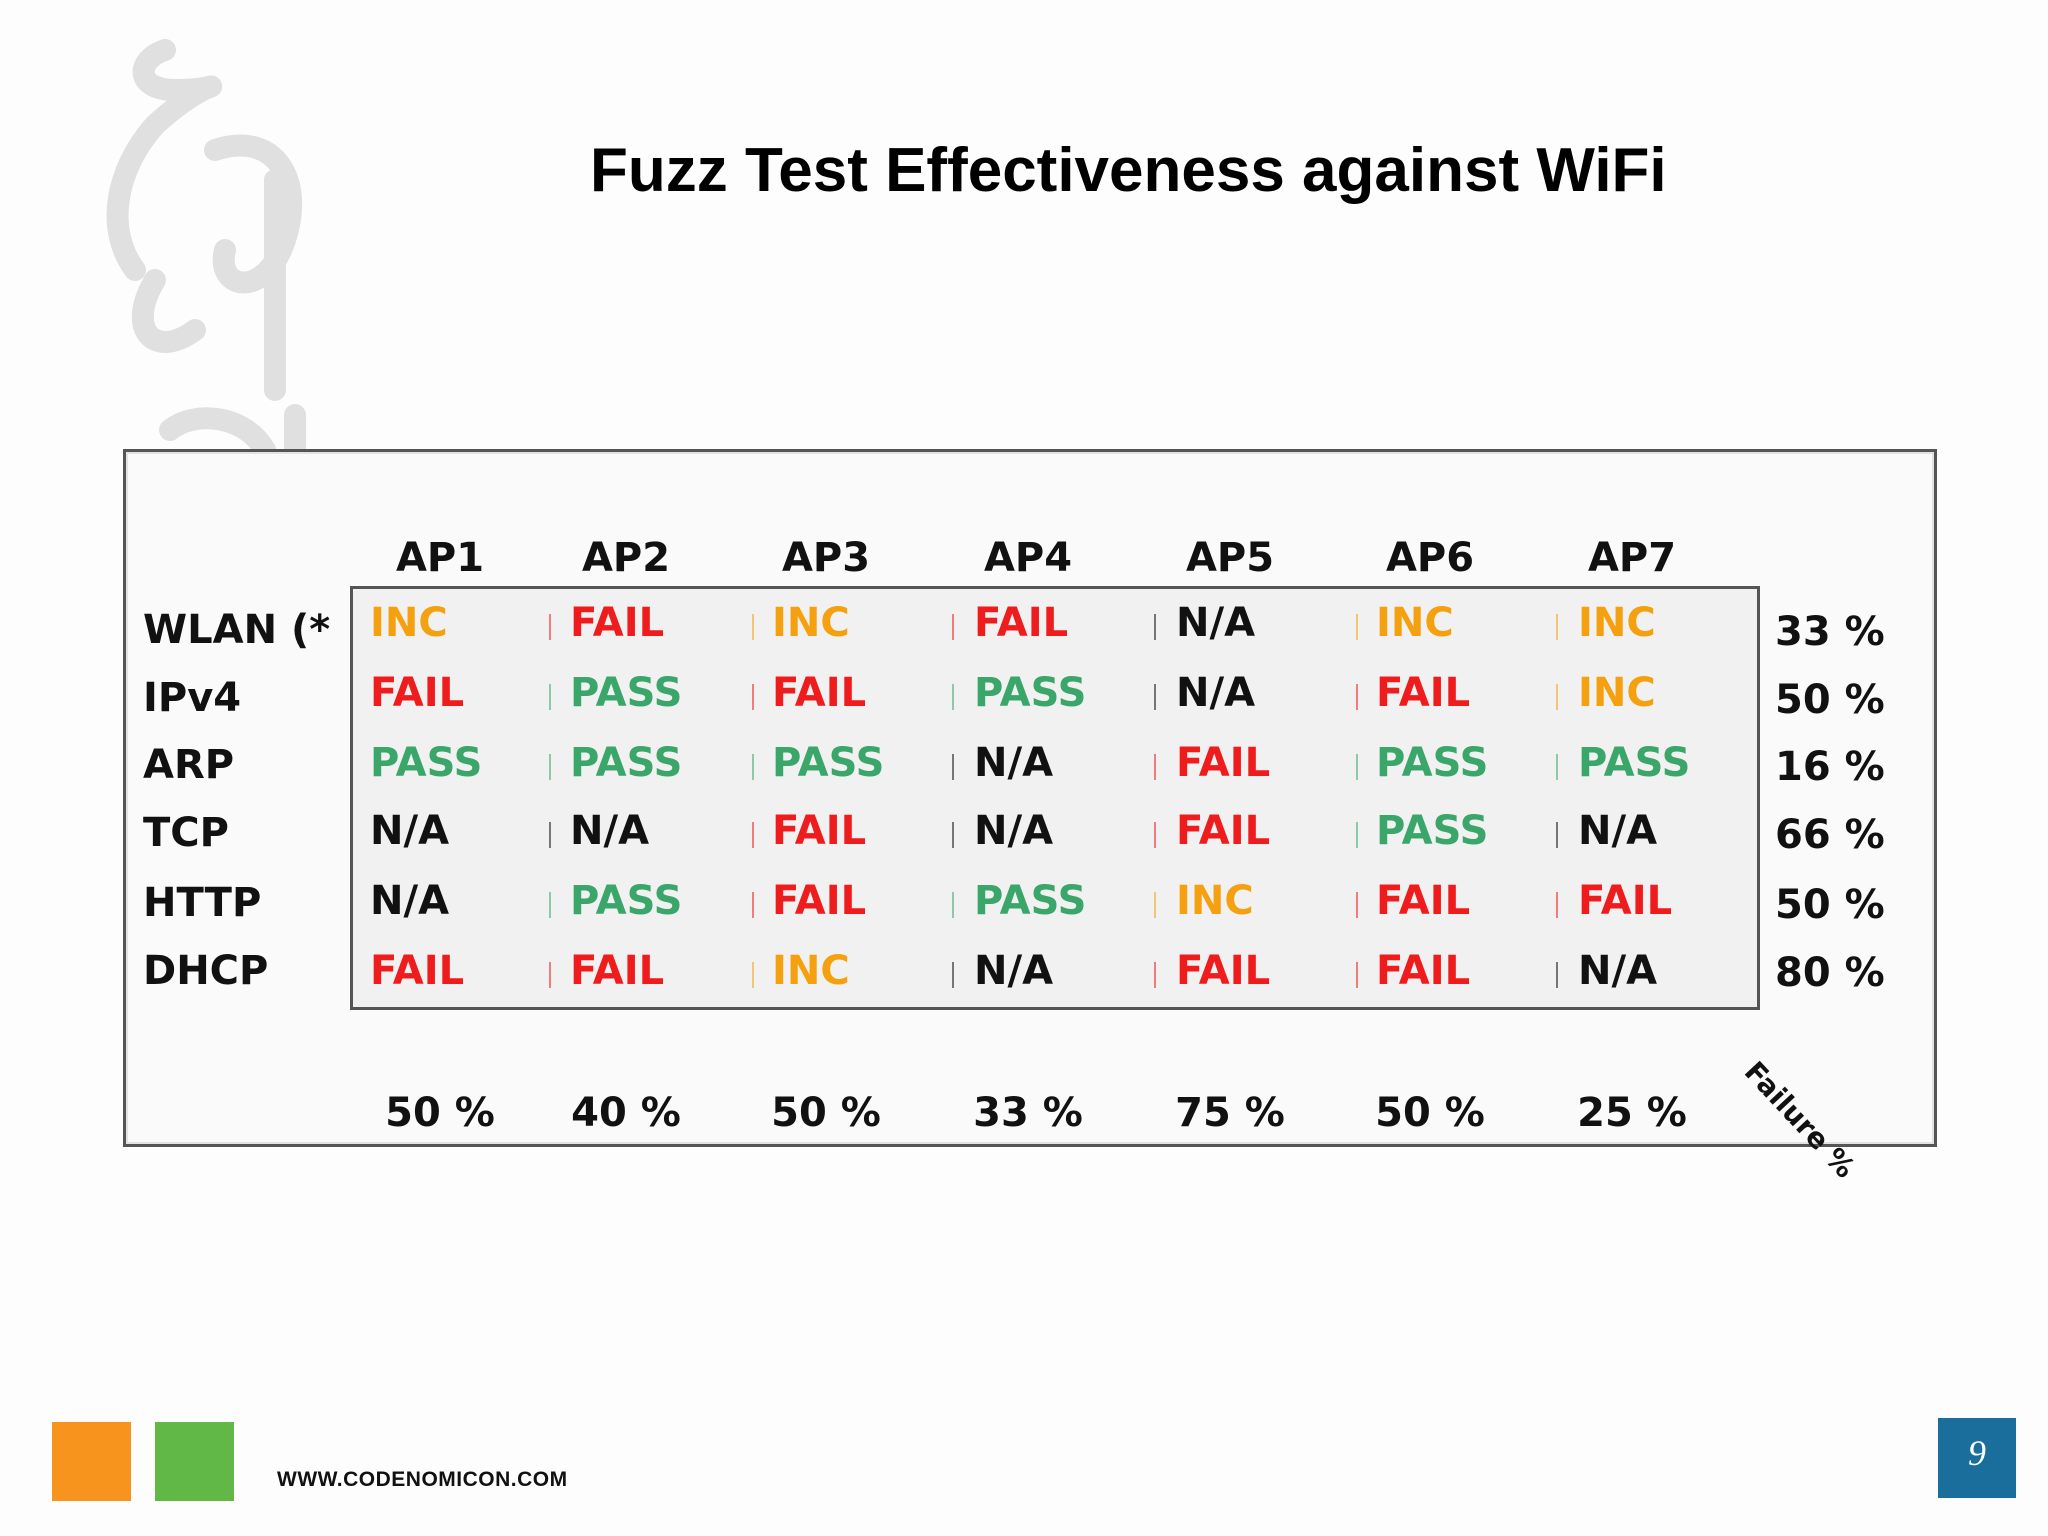  Describe the element at coordinates (189, 765) in the screenshot. I see `row-header: ARP` at that location.